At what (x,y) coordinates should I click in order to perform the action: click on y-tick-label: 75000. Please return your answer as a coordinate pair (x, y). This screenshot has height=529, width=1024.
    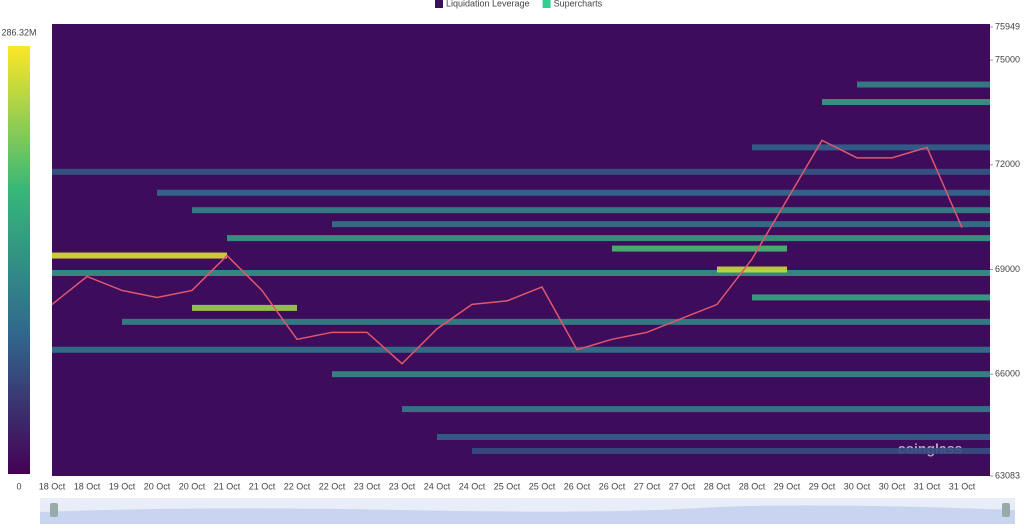
    Looking at the image, I should click on (1007, 59).